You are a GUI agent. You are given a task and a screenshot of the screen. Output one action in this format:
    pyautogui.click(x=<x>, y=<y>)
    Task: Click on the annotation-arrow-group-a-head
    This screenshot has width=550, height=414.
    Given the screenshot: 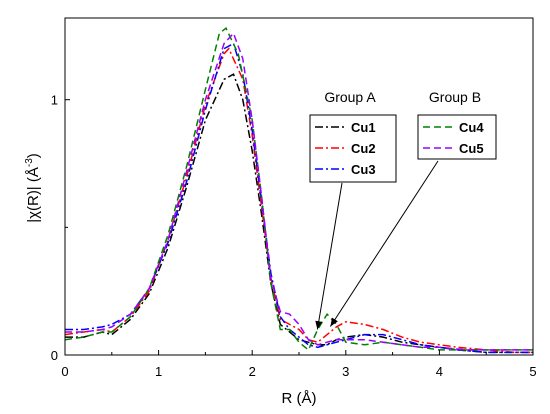 What is the action you would take?
    pyautogui.click(x=319, y=325)
    